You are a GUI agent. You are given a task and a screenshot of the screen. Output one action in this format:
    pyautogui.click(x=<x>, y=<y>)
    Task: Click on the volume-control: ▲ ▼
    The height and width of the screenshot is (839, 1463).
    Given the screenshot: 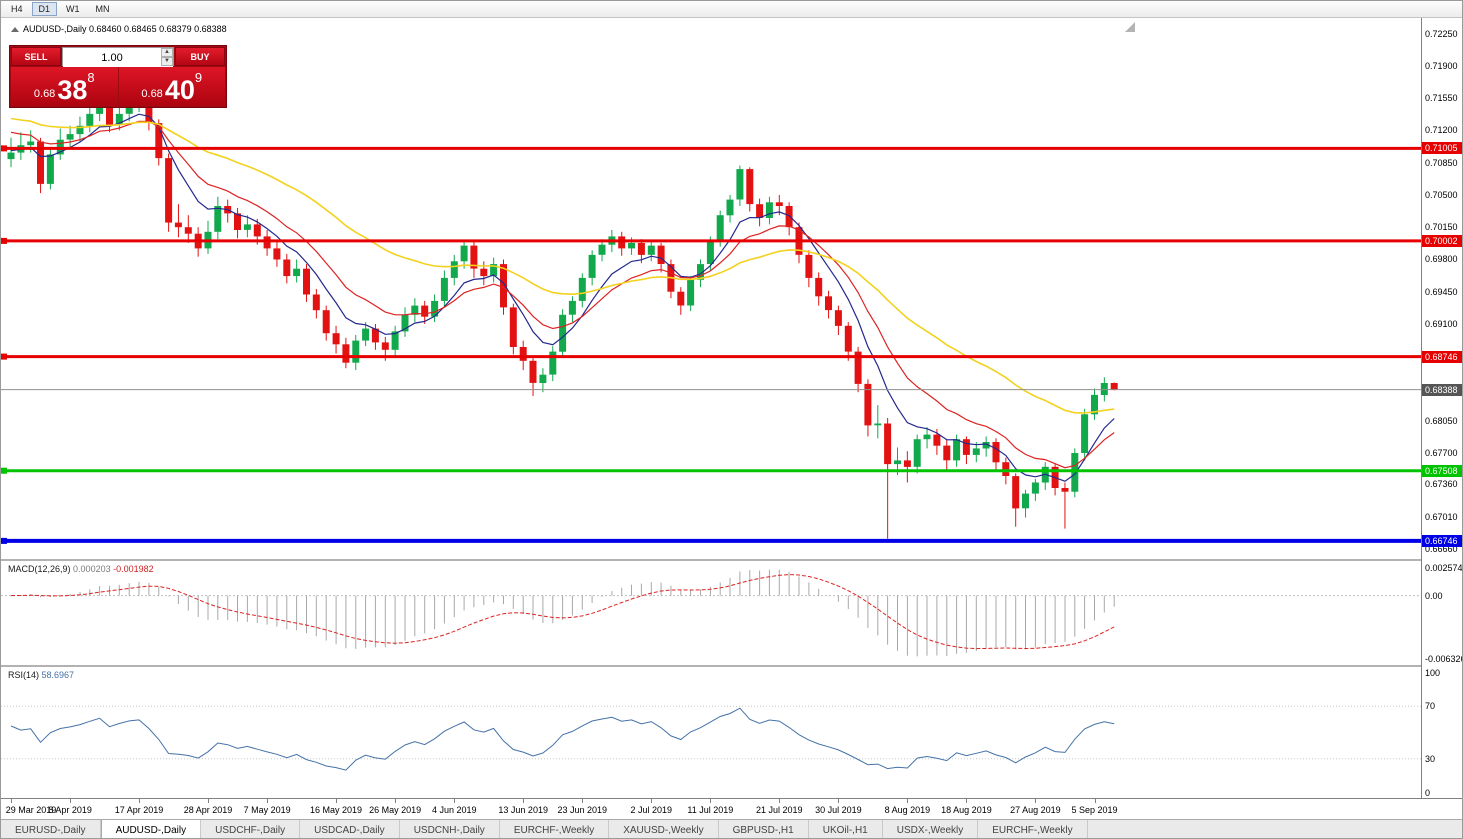 What is the action you would take?
    pyautogui.click(x=118, y=57)
    